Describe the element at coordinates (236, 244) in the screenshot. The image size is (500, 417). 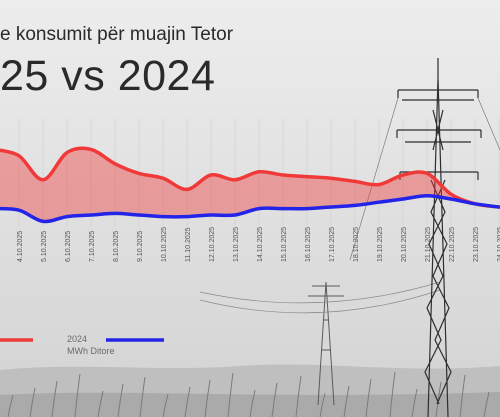
I see `x-tick-label: 13.10.2025` at that location.